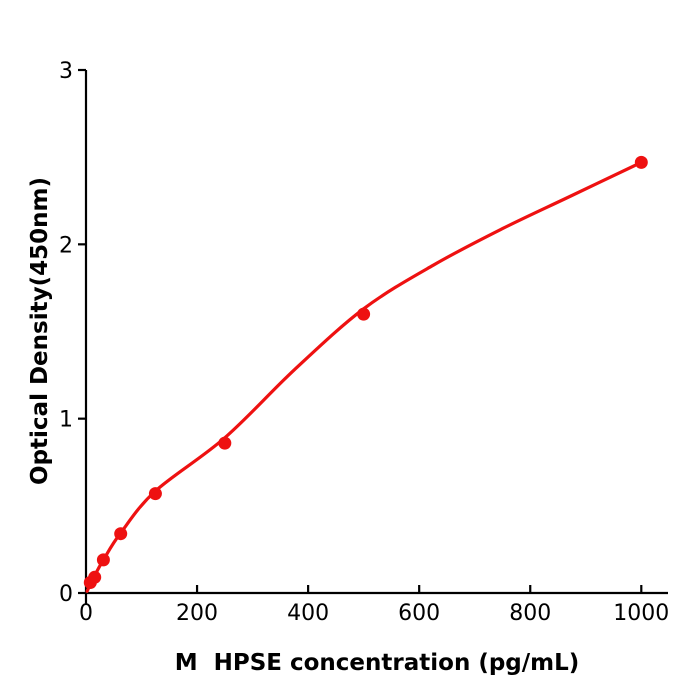 This screenshot has width=700, height=700. What do you see at coordinates (530, 613) in the screenshot?
I see `x-tick-label: 800` at bounding box center [530, 613].